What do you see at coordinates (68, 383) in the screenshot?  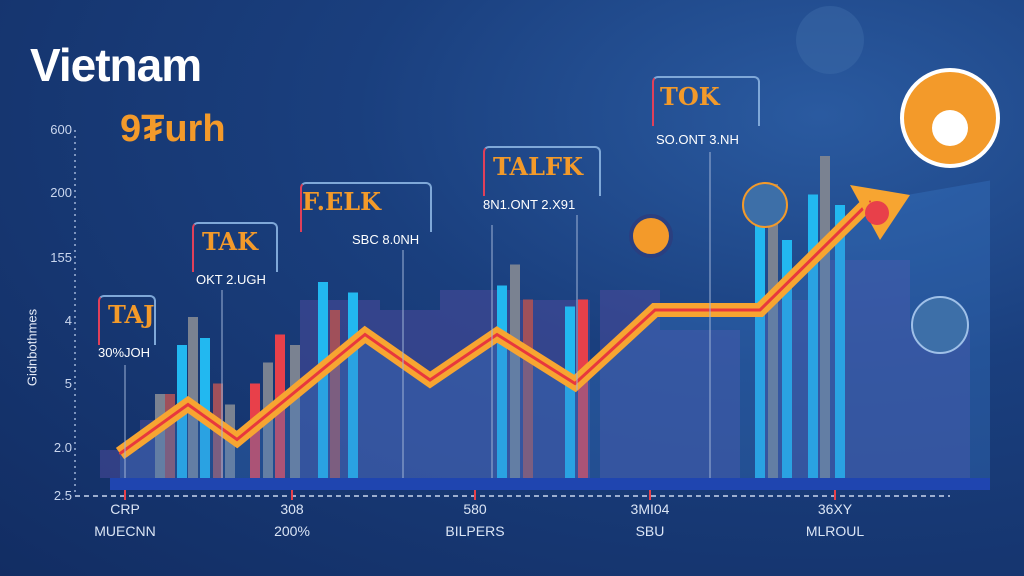 I see `y-tick: 5` at bounding box center [68, 383].